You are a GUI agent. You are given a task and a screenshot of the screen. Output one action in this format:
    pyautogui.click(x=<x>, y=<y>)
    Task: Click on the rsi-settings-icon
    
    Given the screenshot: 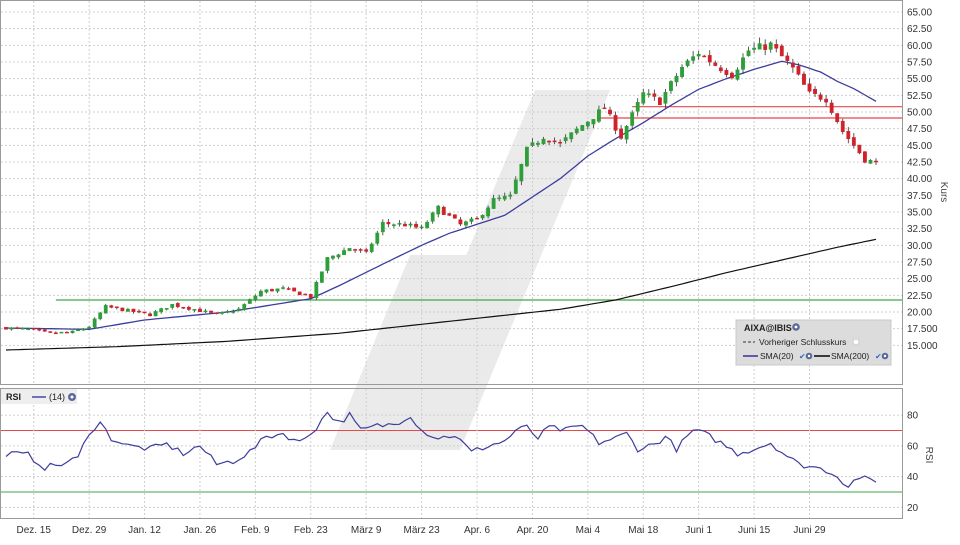 What is the action you would take?
    pyautogui.click(x=72, y=397)
    